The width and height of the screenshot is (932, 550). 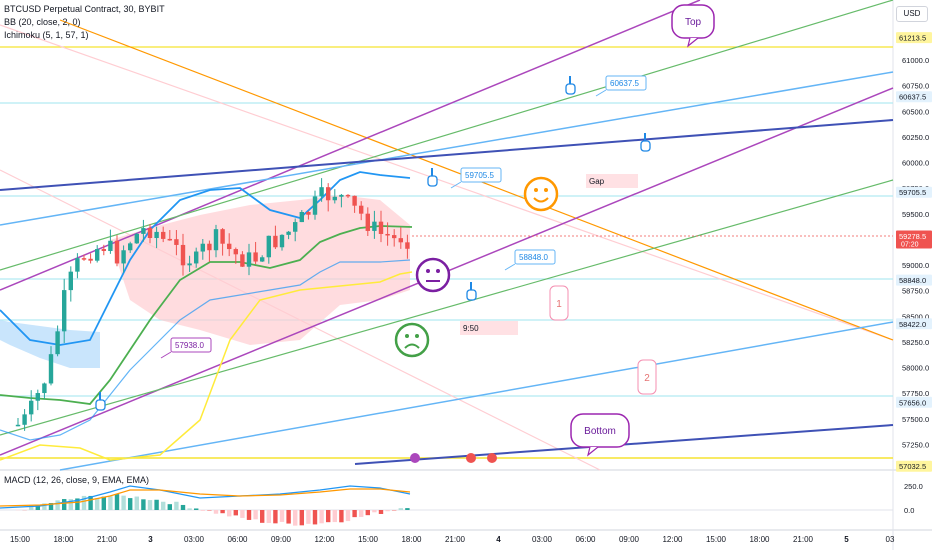 I want to click on macd-signal-line, so click(x=205, y=497).